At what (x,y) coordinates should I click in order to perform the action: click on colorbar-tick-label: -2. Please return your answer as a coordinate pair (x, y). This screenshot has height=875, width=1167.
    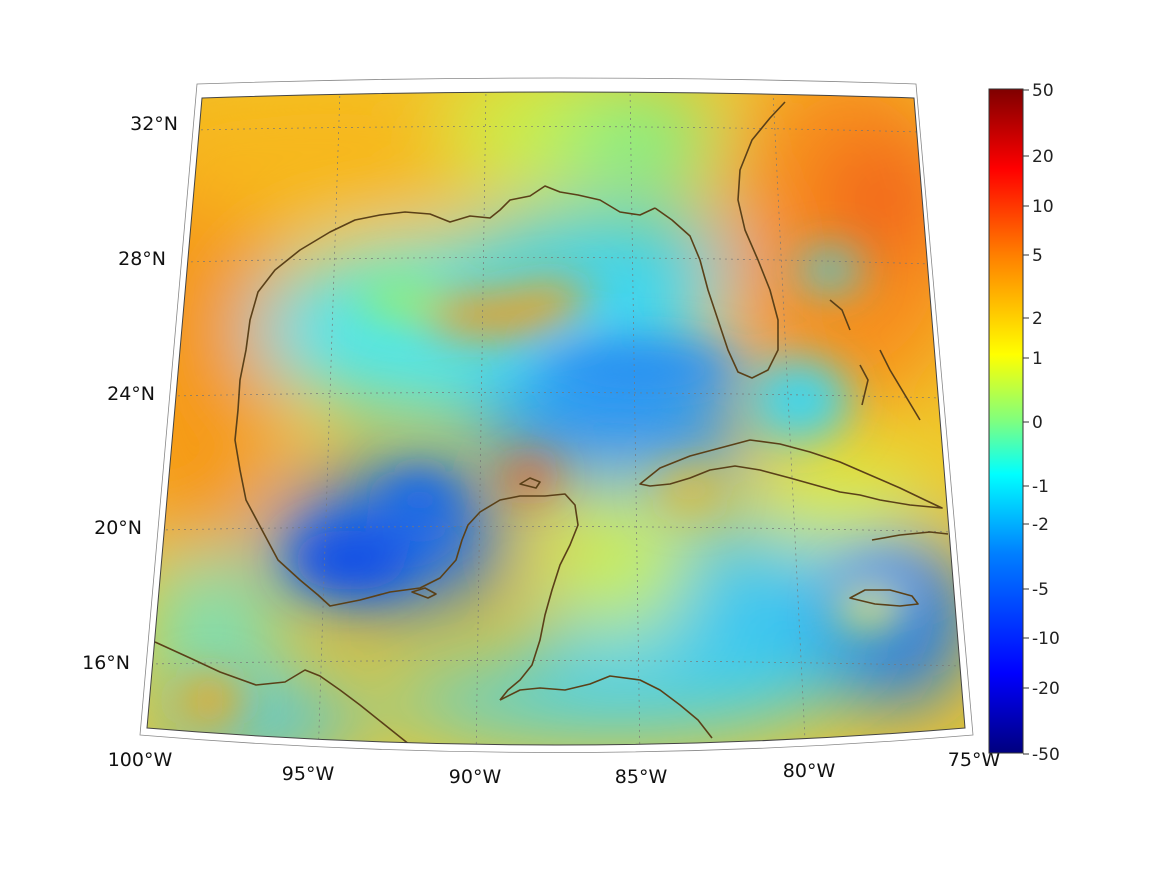
    Looking at the image, I should click on (1040, 525).